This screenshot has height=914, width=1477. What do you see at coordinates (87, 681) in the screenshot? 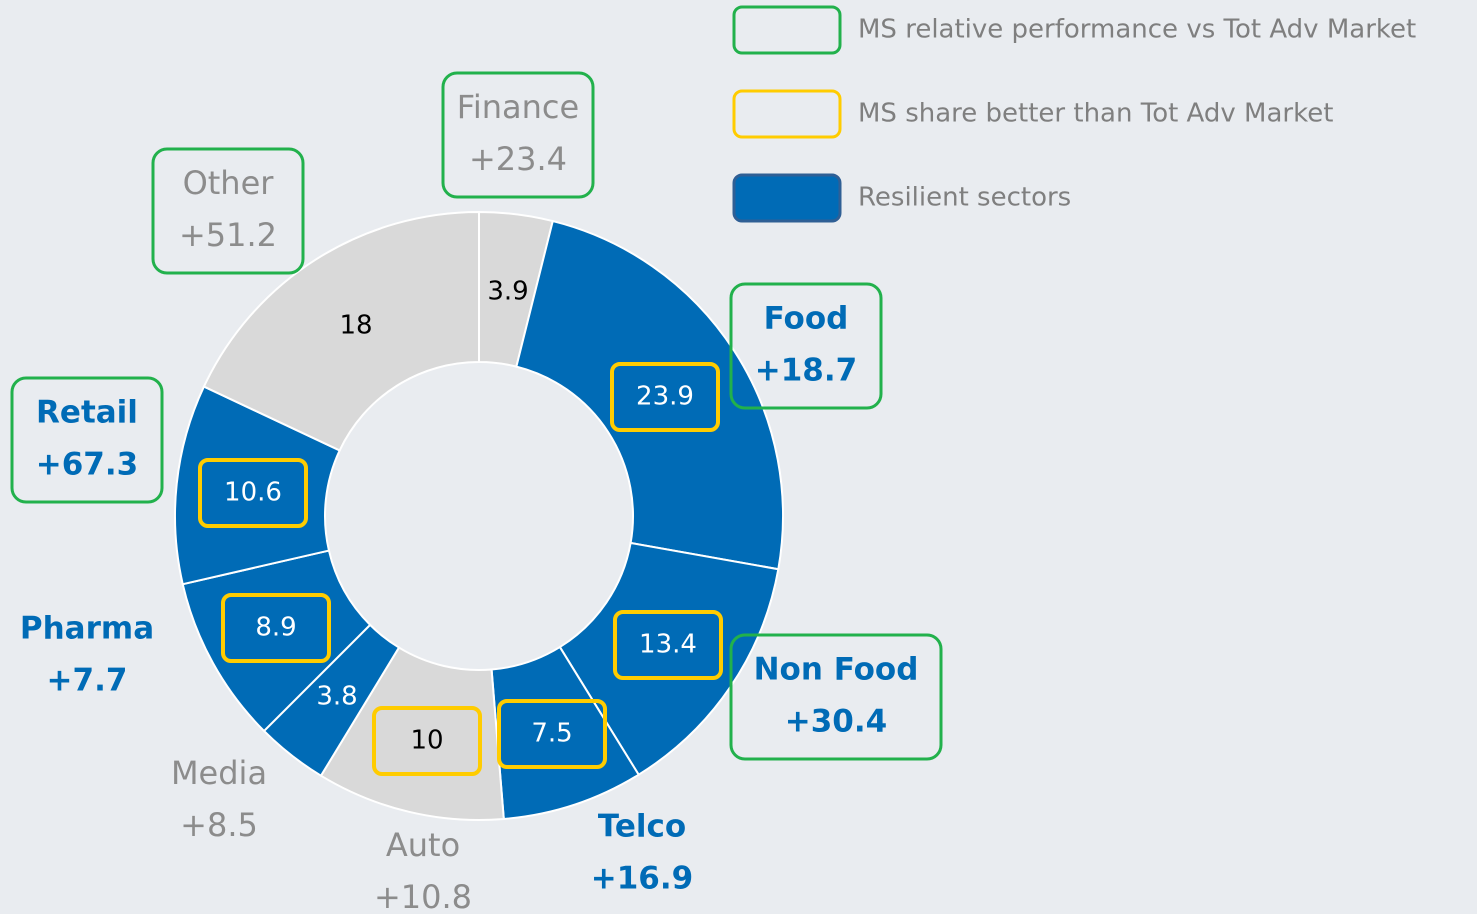
I see `change-label: +7.7` at bounding box center [87, 681].